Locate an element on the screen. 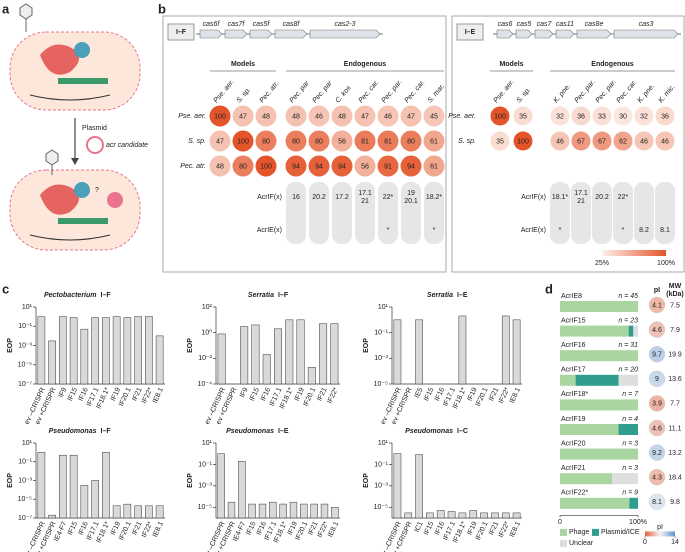  identity-value: 47 is located at coordinates (220, 141).